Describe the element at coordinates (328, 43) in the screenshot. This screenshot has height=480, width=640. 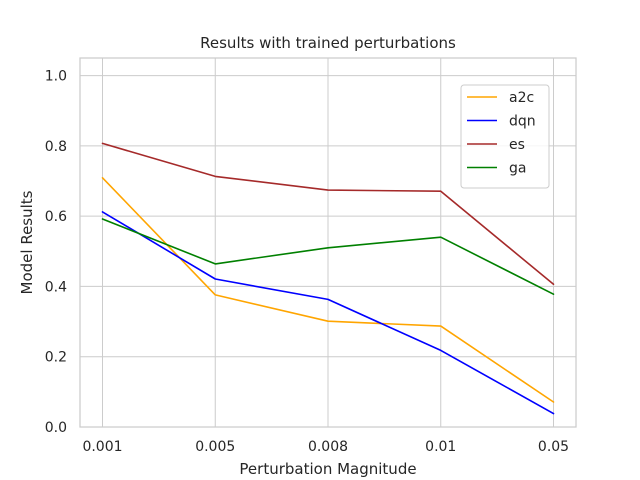
I see `chart-title: Results with trained perturbations` at that location.